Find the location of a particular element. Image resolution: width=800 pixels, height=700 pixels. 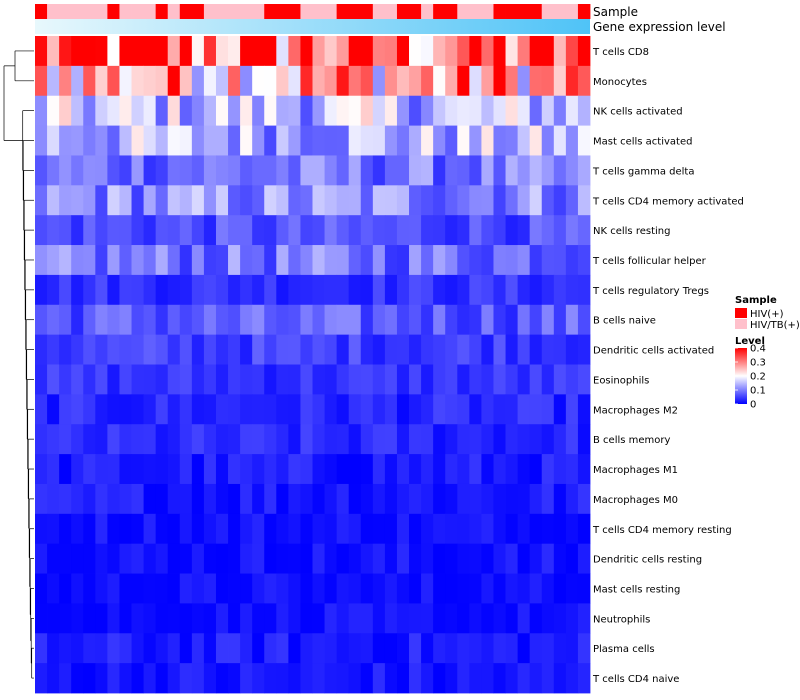

row-label: NK cells activated is located at coordinates (638, 112).